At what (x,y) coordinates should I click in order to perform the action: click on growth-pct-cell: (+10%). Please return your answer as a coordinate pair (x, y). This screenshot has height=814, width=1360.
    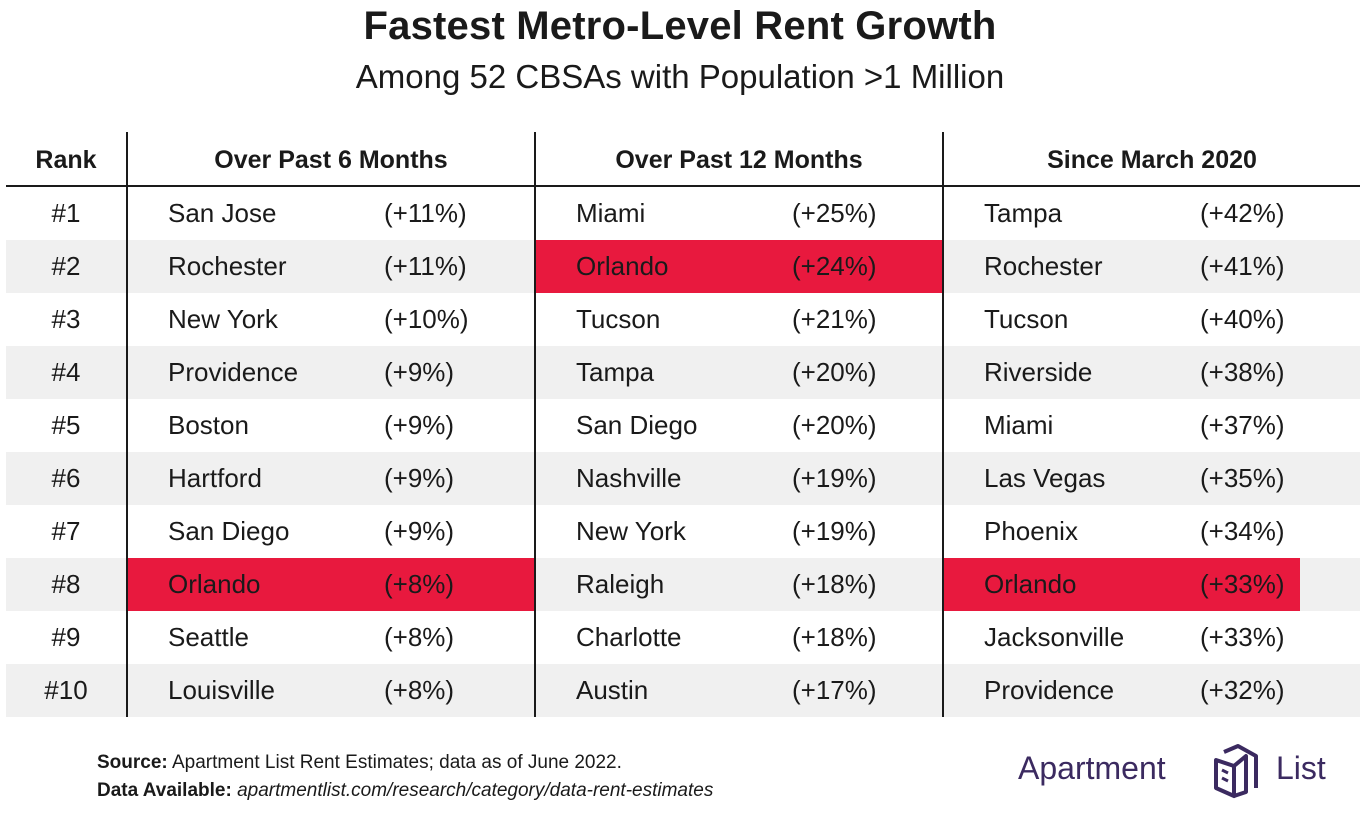
    Looking at the image, I should click on (426, 319).